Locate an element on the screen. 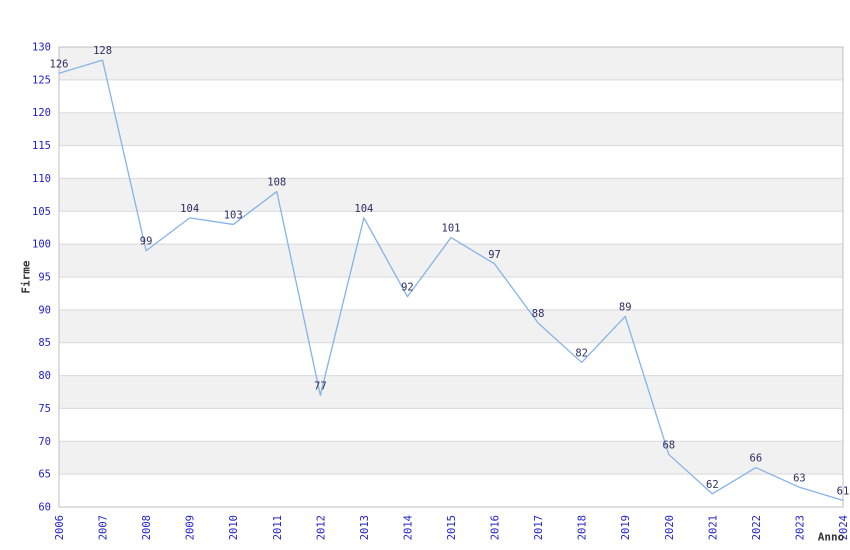  y-axis-title: Firme is located at coordinates (26, 277).